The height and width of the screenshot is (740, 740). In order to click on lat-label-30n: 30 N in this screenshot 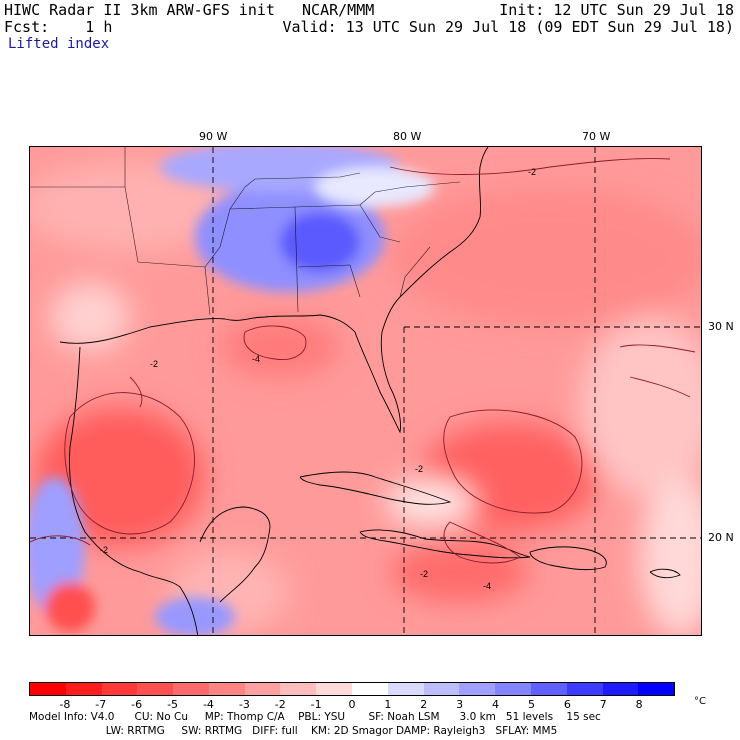, I will do `click(721, 326)`.